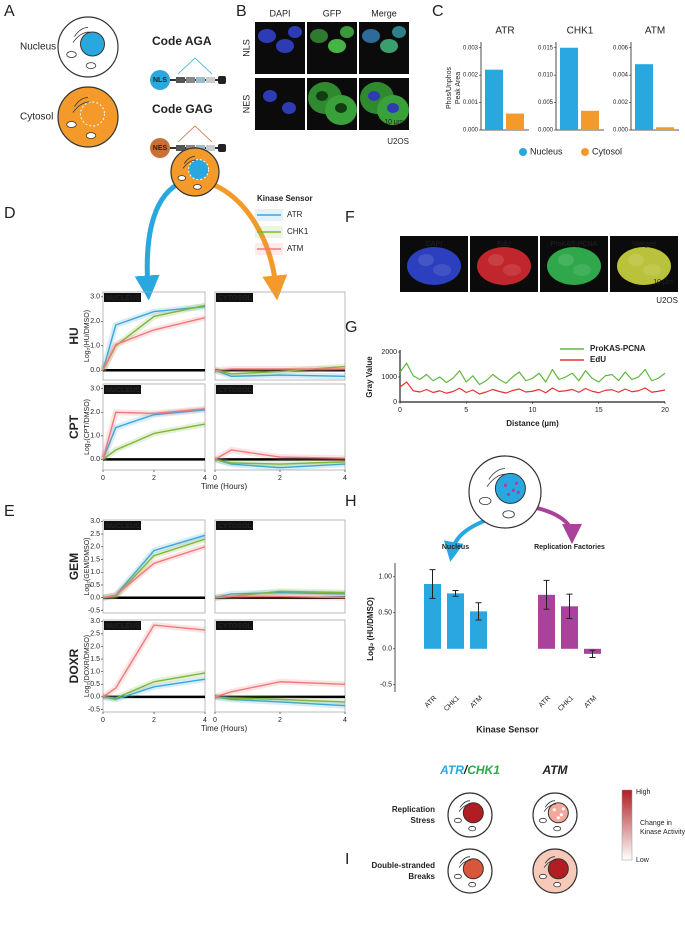  Describe the element at coordinates (532, 423) in the screenshot. I see `x-axis-label: Distance (µm)` at that location.